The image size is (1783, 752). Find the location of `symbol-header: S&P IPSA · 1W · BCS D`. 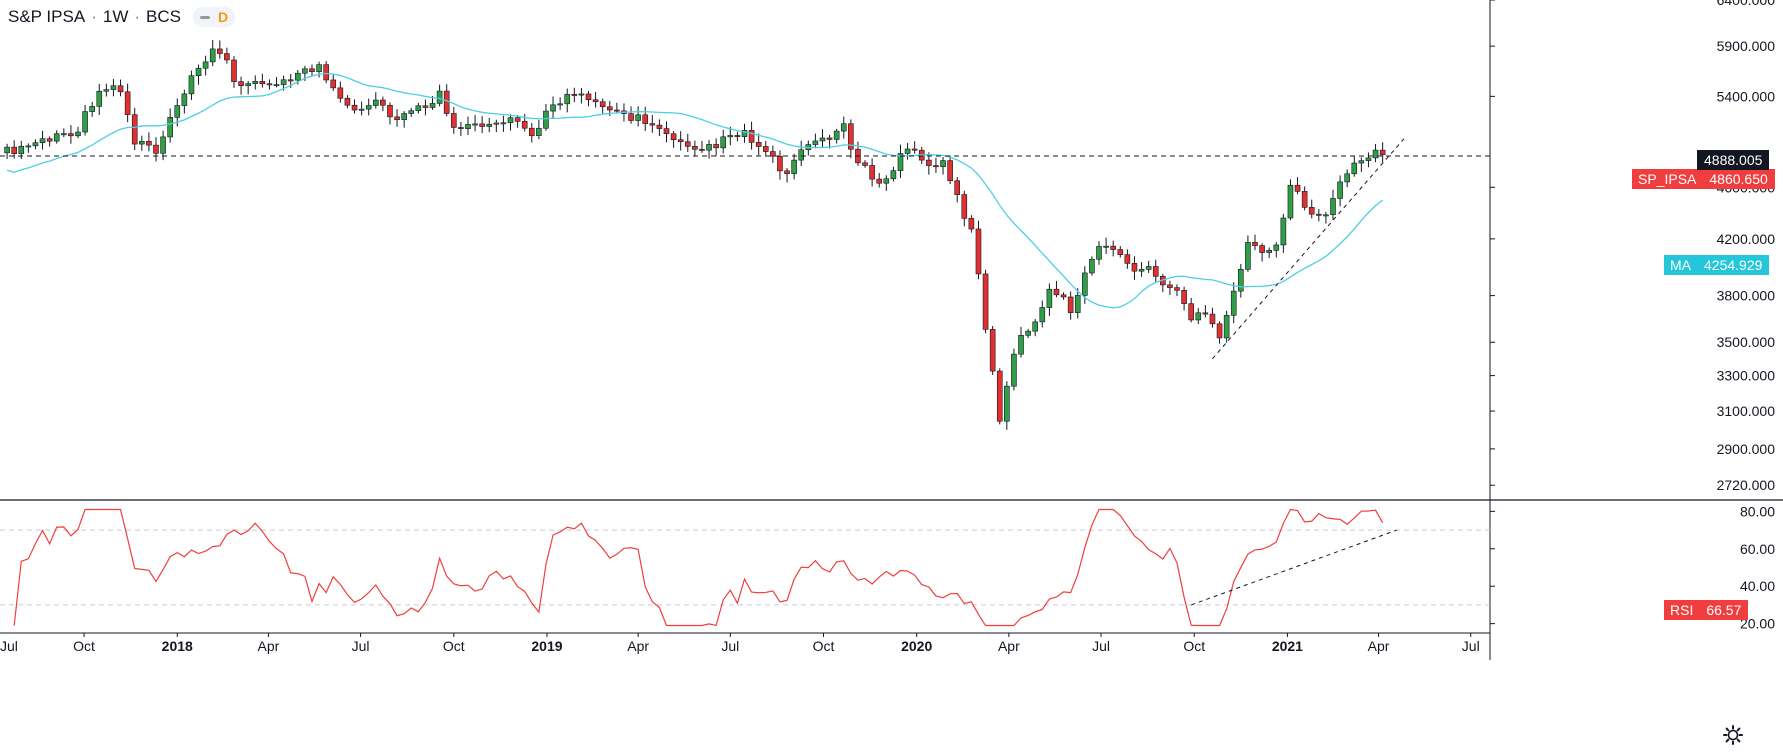

symbol-header: S&P IPSA · 1W · BCS D is located at coordinates (122, 17).